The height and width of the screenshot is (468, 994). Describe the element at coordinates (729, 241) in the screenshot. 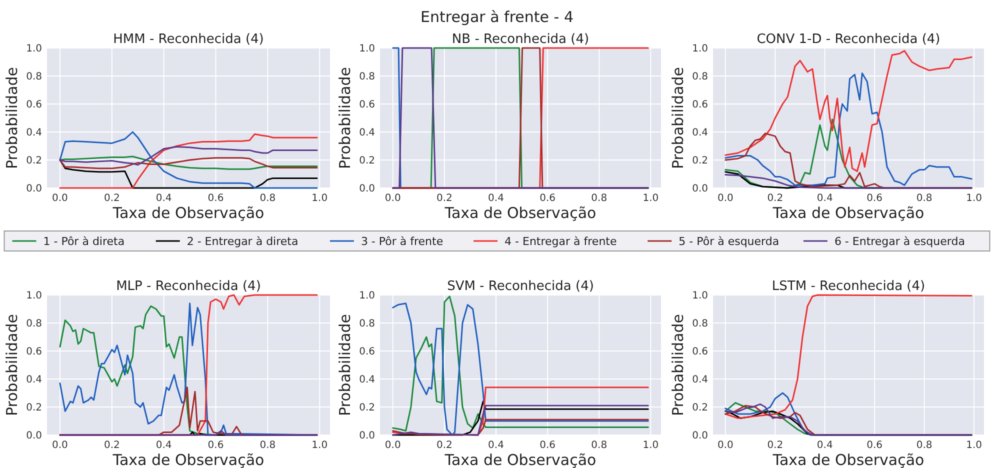

I see `legend-label: 5 - Pôr à esquerda` at that location.